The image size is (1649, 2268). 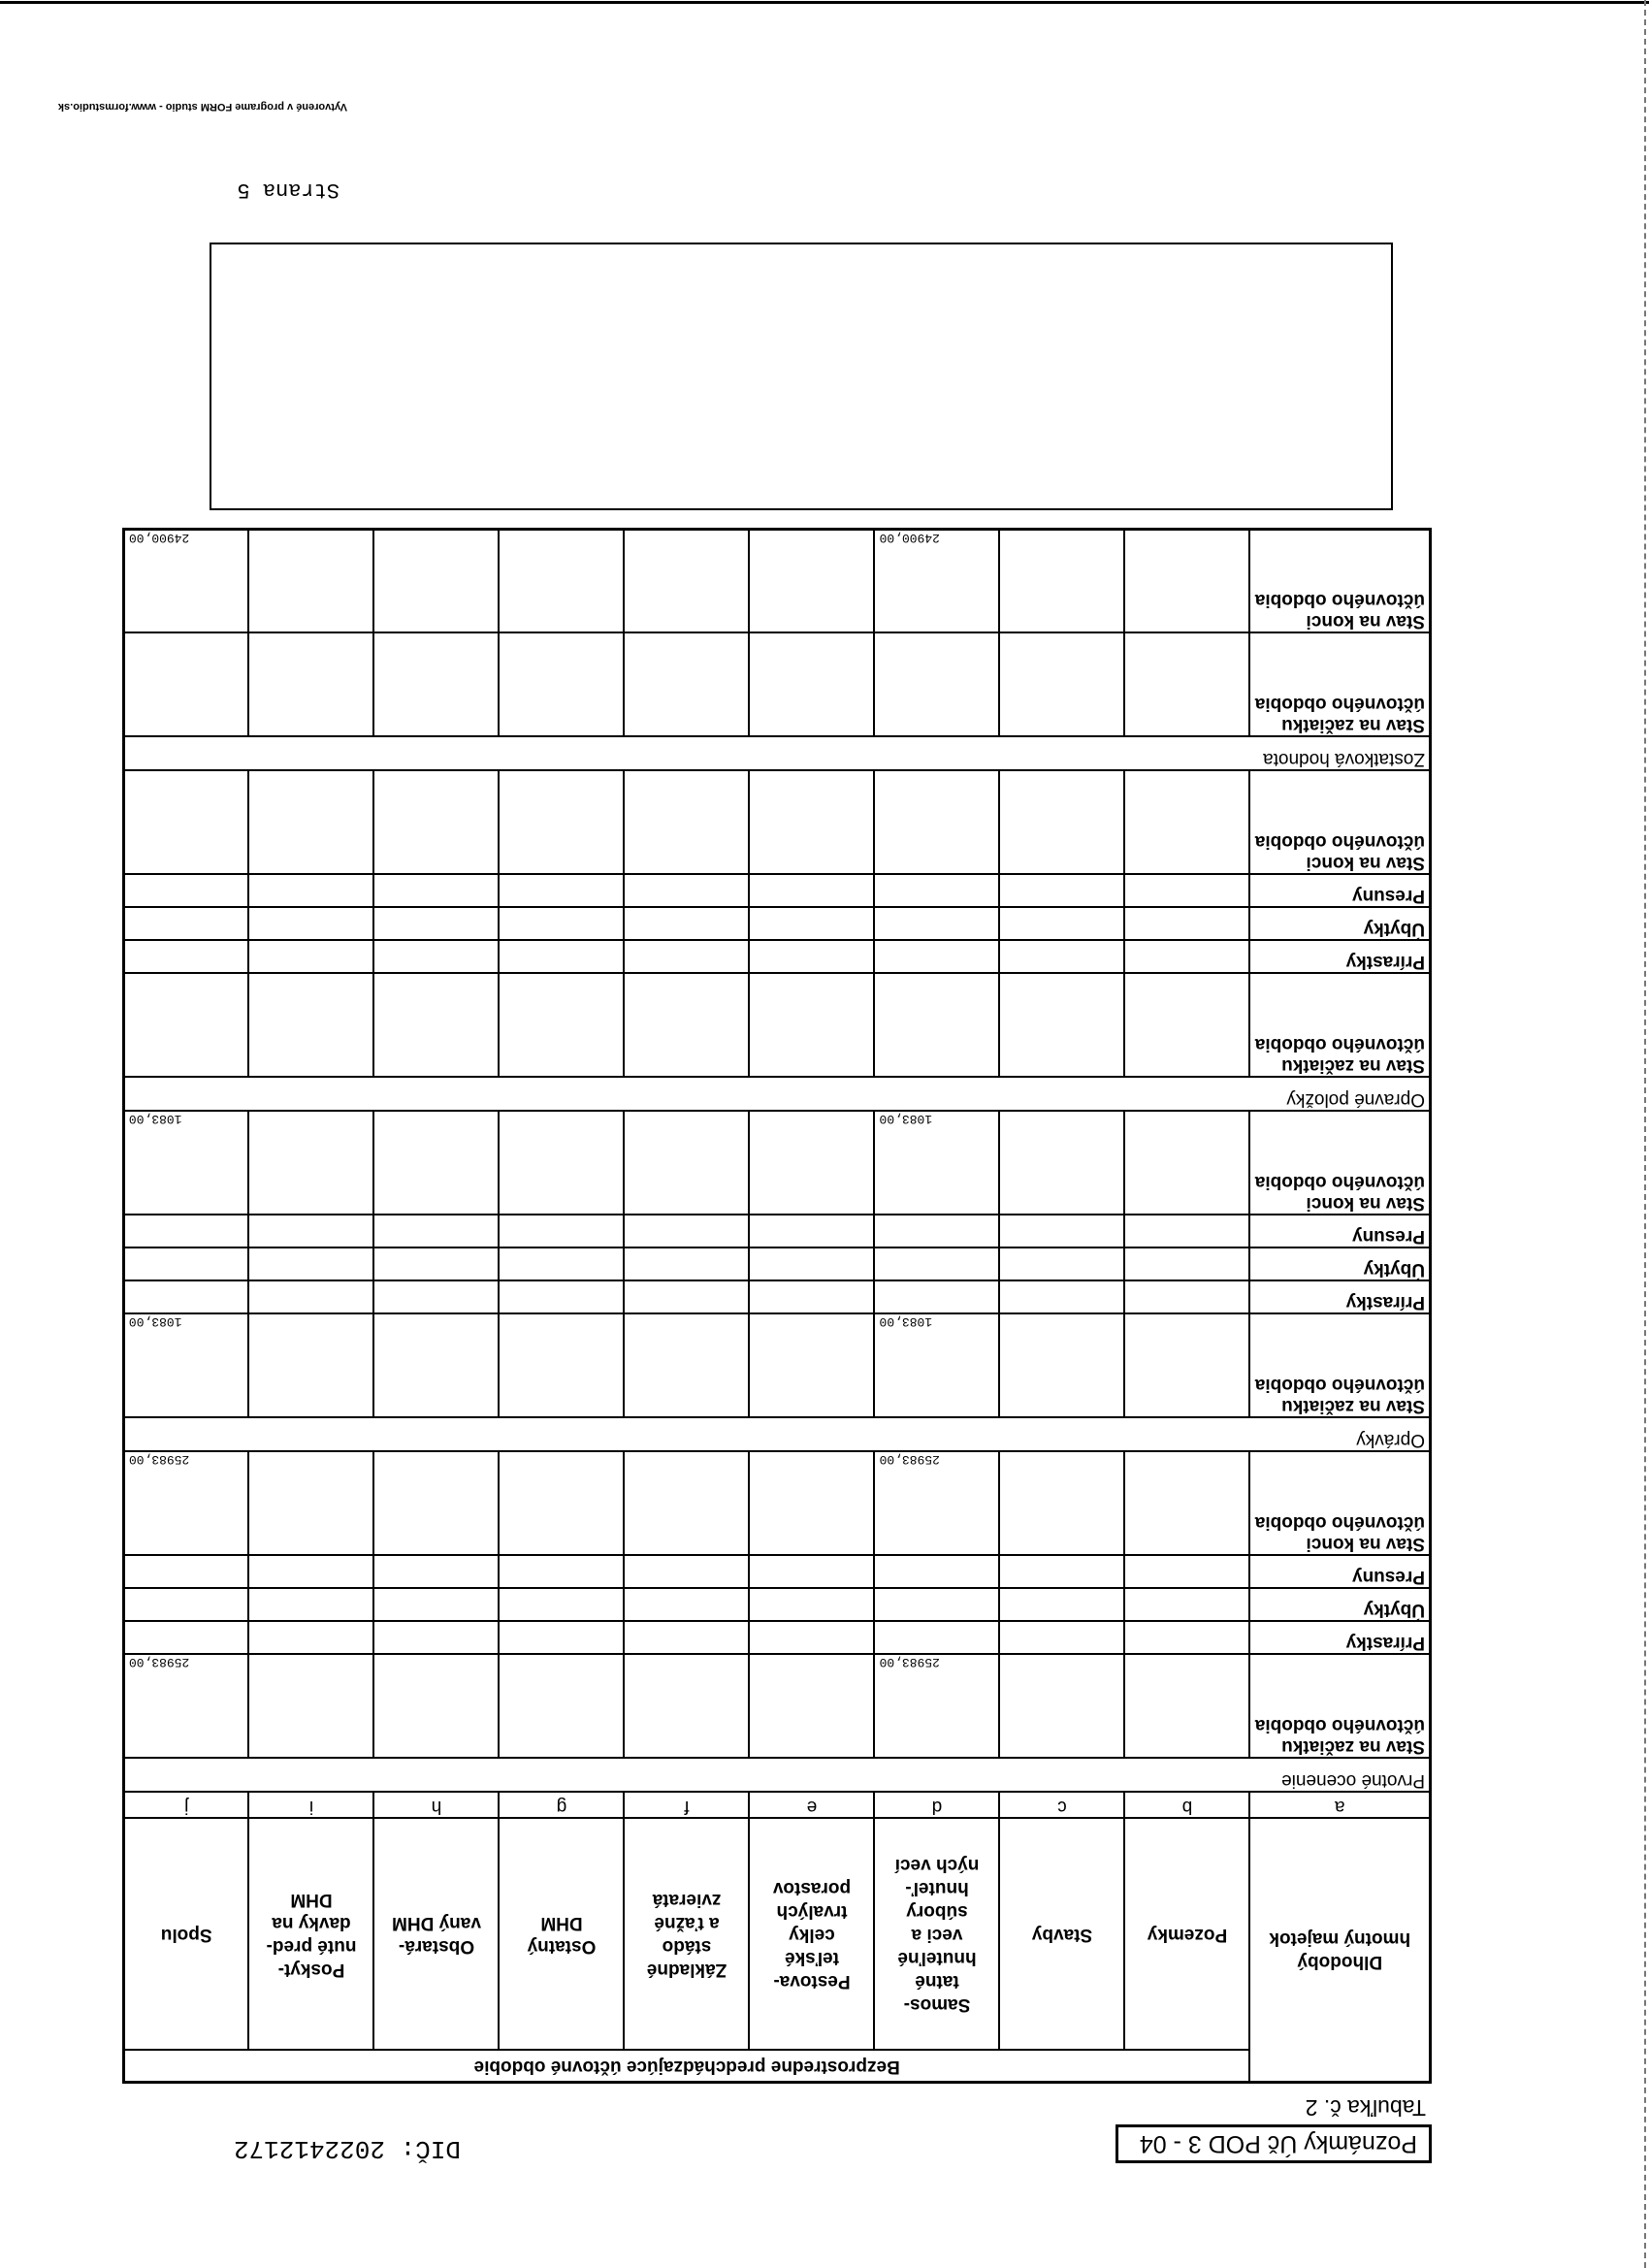 I want to click on table-row: Stav na konci účtovného obdobia, so click(x=777, y=822).